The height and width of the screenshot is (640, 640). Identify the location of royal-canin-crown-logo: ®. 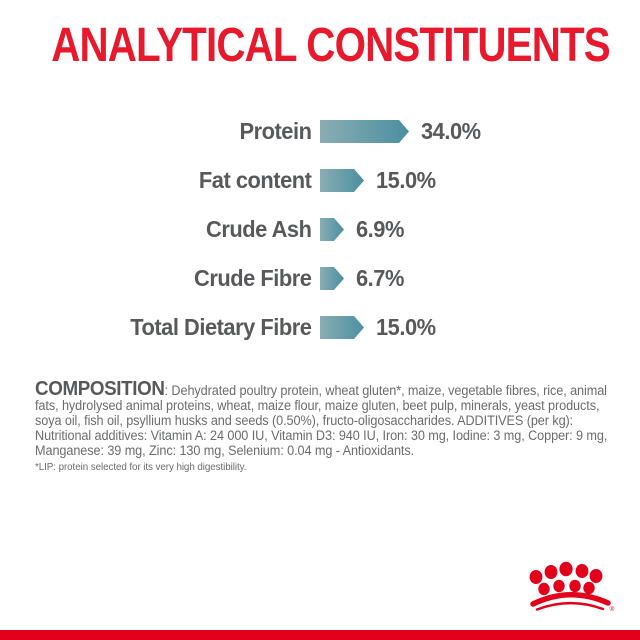
(572, 587).